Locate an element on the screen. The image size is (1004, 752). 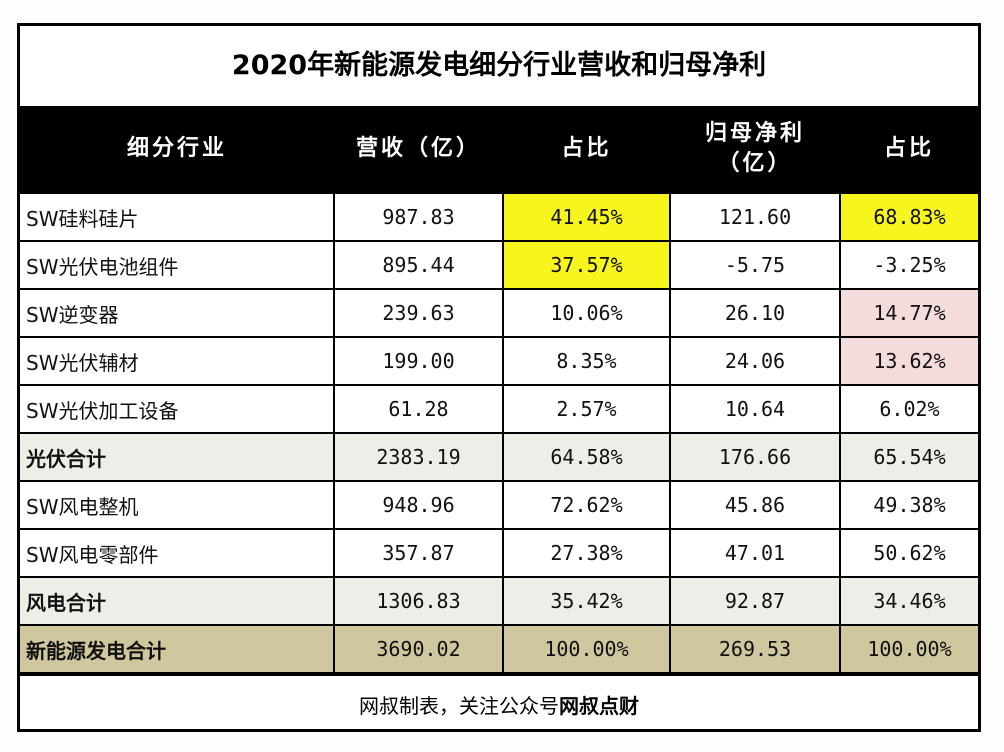
cell-net-profit: 92.87 is located at coordinates (755, 601).